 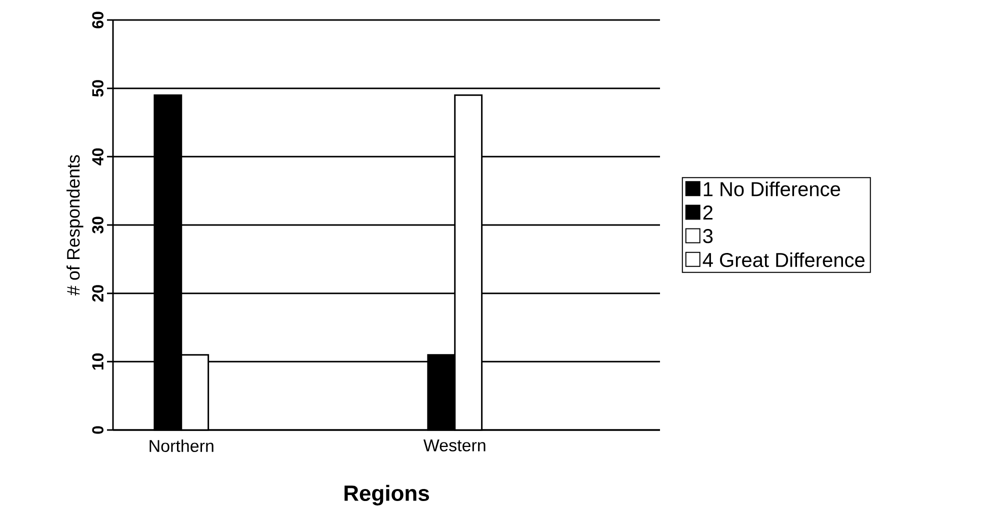 What do you see at coordinates (98, 361) in the screenshot?
I see `y-tick-label: 10` at bounding box center [98, 361].